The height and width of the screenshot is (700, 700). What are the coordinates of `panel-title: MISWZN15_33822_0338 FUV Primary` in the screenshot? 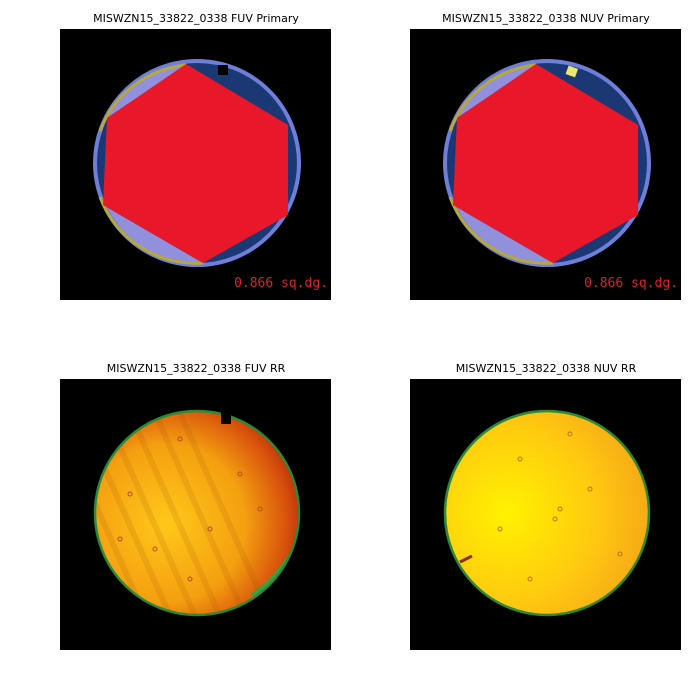 It's located at (196, 18).